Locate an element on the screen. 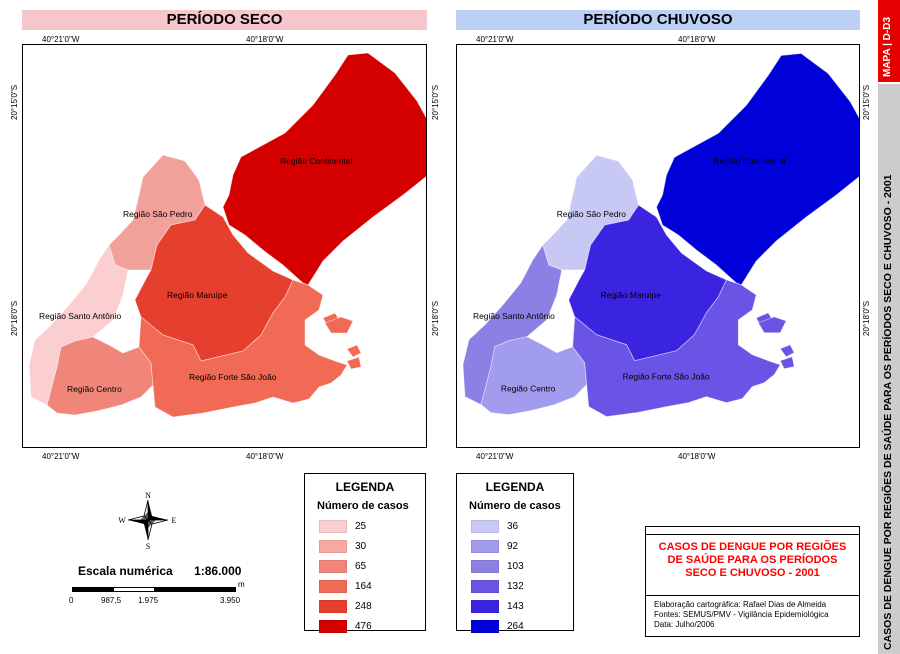 This screenshot has height=654, width=900. wet-lat-label-right-2: 20°18'0"S is located at coordinates (866, 318).